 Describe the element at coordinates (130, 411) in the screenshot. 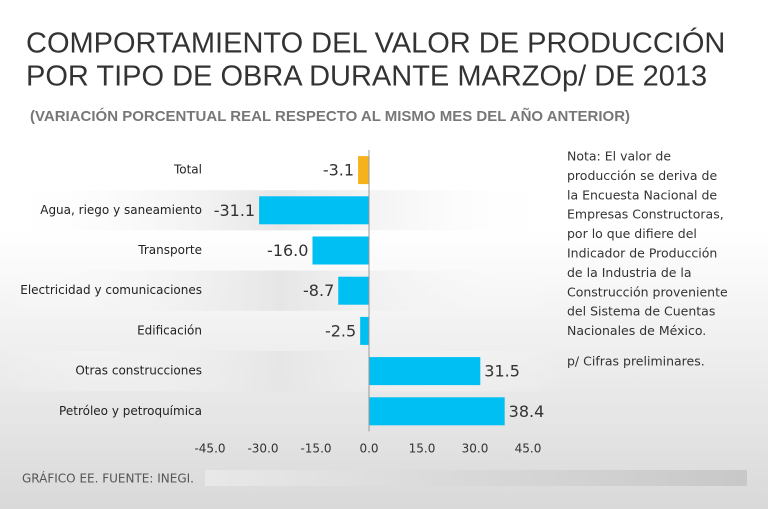

I see `y-tick-label: Petróleo y petroquímica` at that location.